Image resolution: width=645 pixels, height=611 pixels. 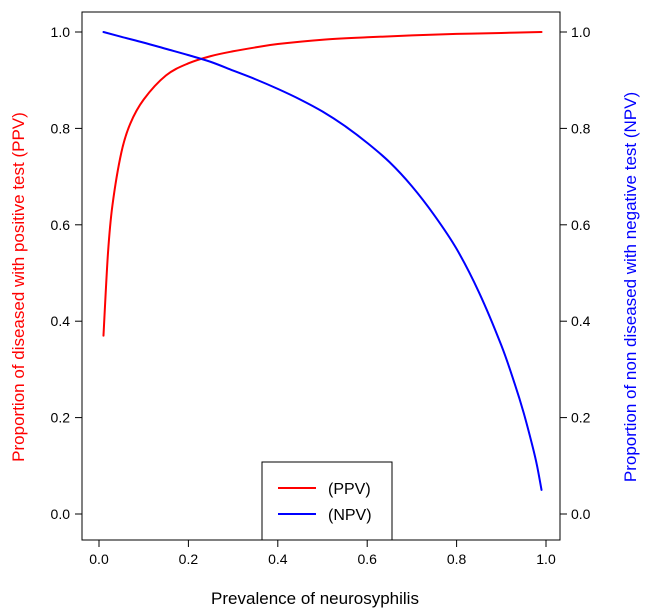 I want to click on y-tick-label-left: 0.6, so click(x=61, y=225).